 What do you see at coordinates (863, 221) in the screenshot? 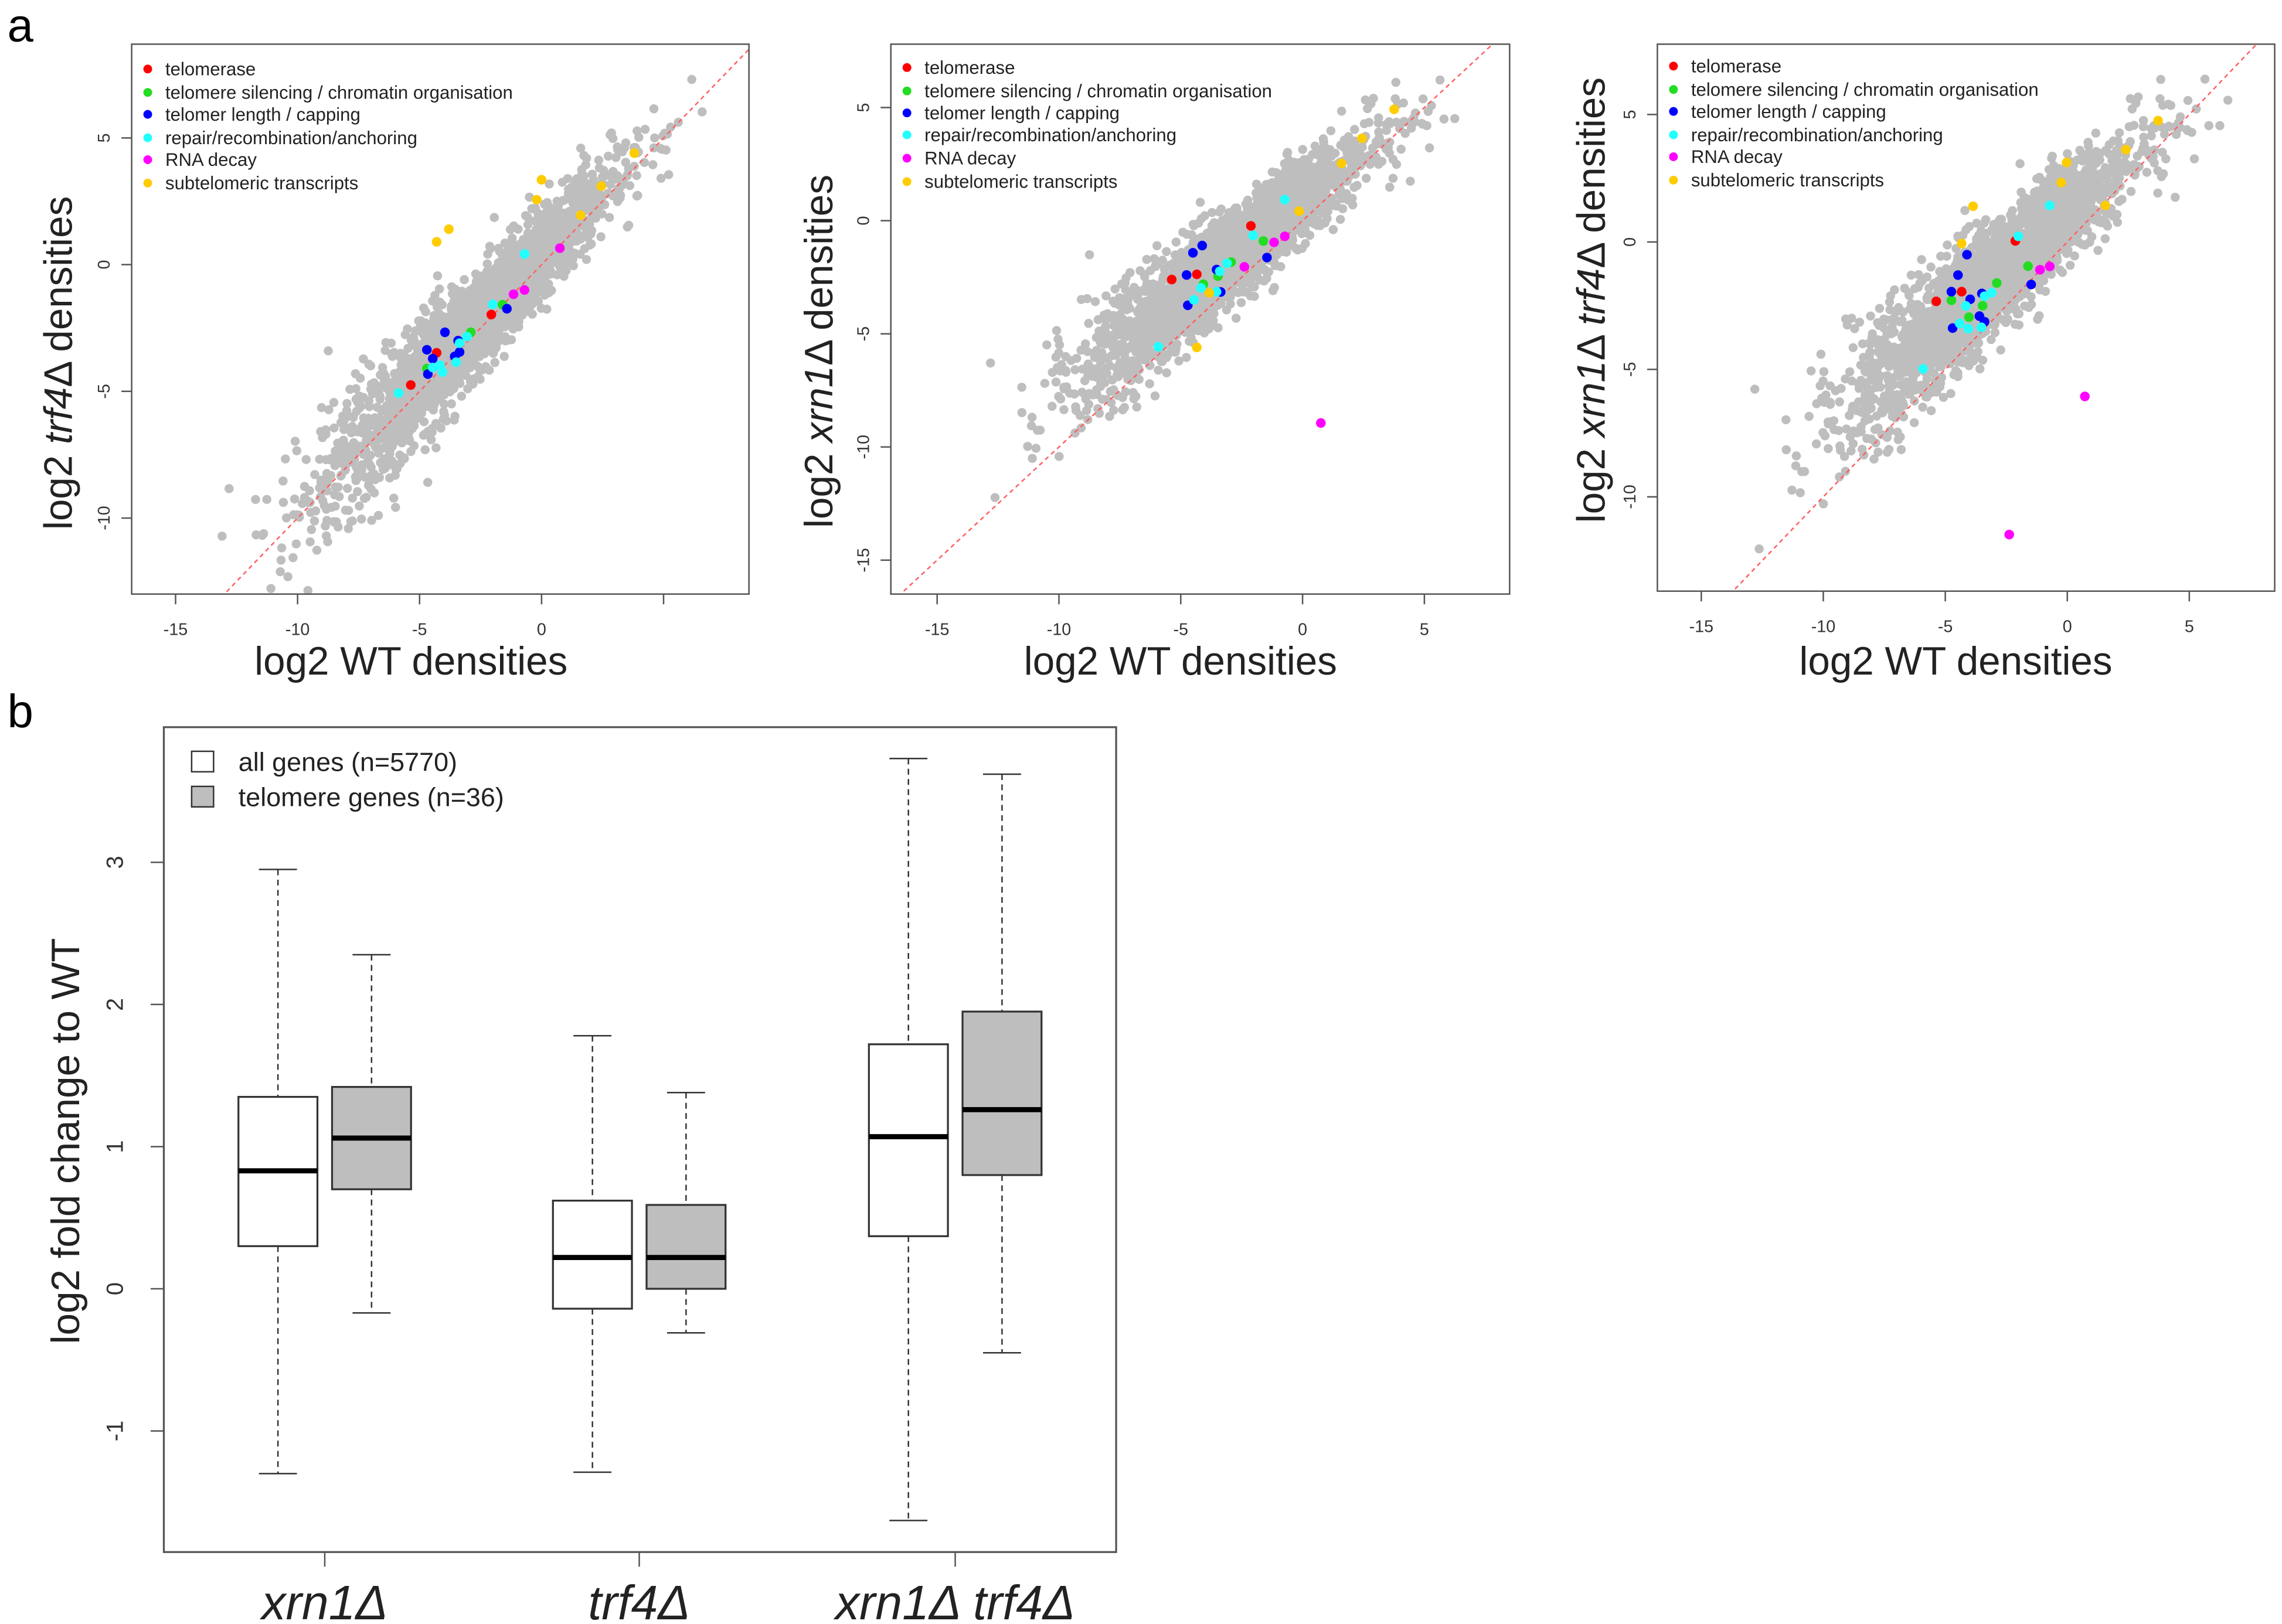
I see `y-tick-label: 0` at bounding box center [863, 221].